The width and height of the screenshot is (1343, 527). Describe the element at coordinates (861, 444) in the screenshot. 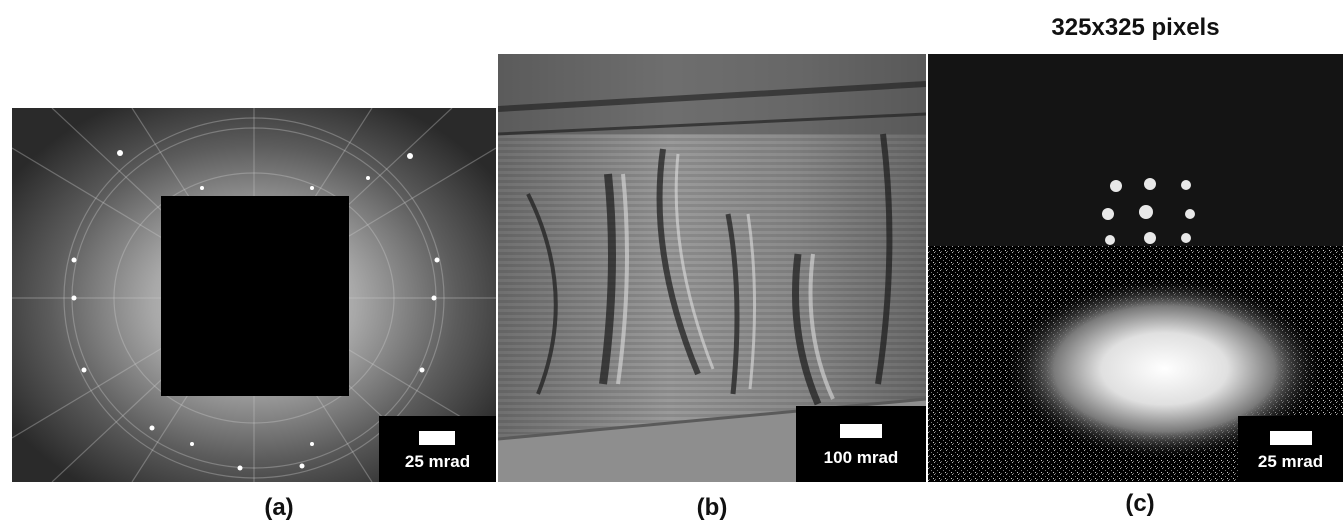

I see `scale-bar-box-b: 100 mrad` at that location.